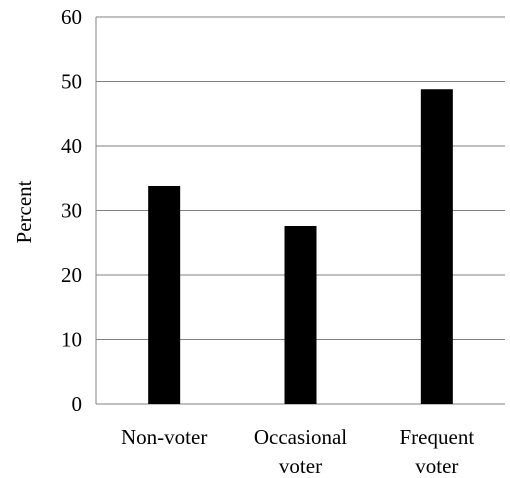  Describe the element at coordinates (297, 451) in the screenshot. I see `x-category-labels: Non-voter Occasional voter Frequent voter` at that location.